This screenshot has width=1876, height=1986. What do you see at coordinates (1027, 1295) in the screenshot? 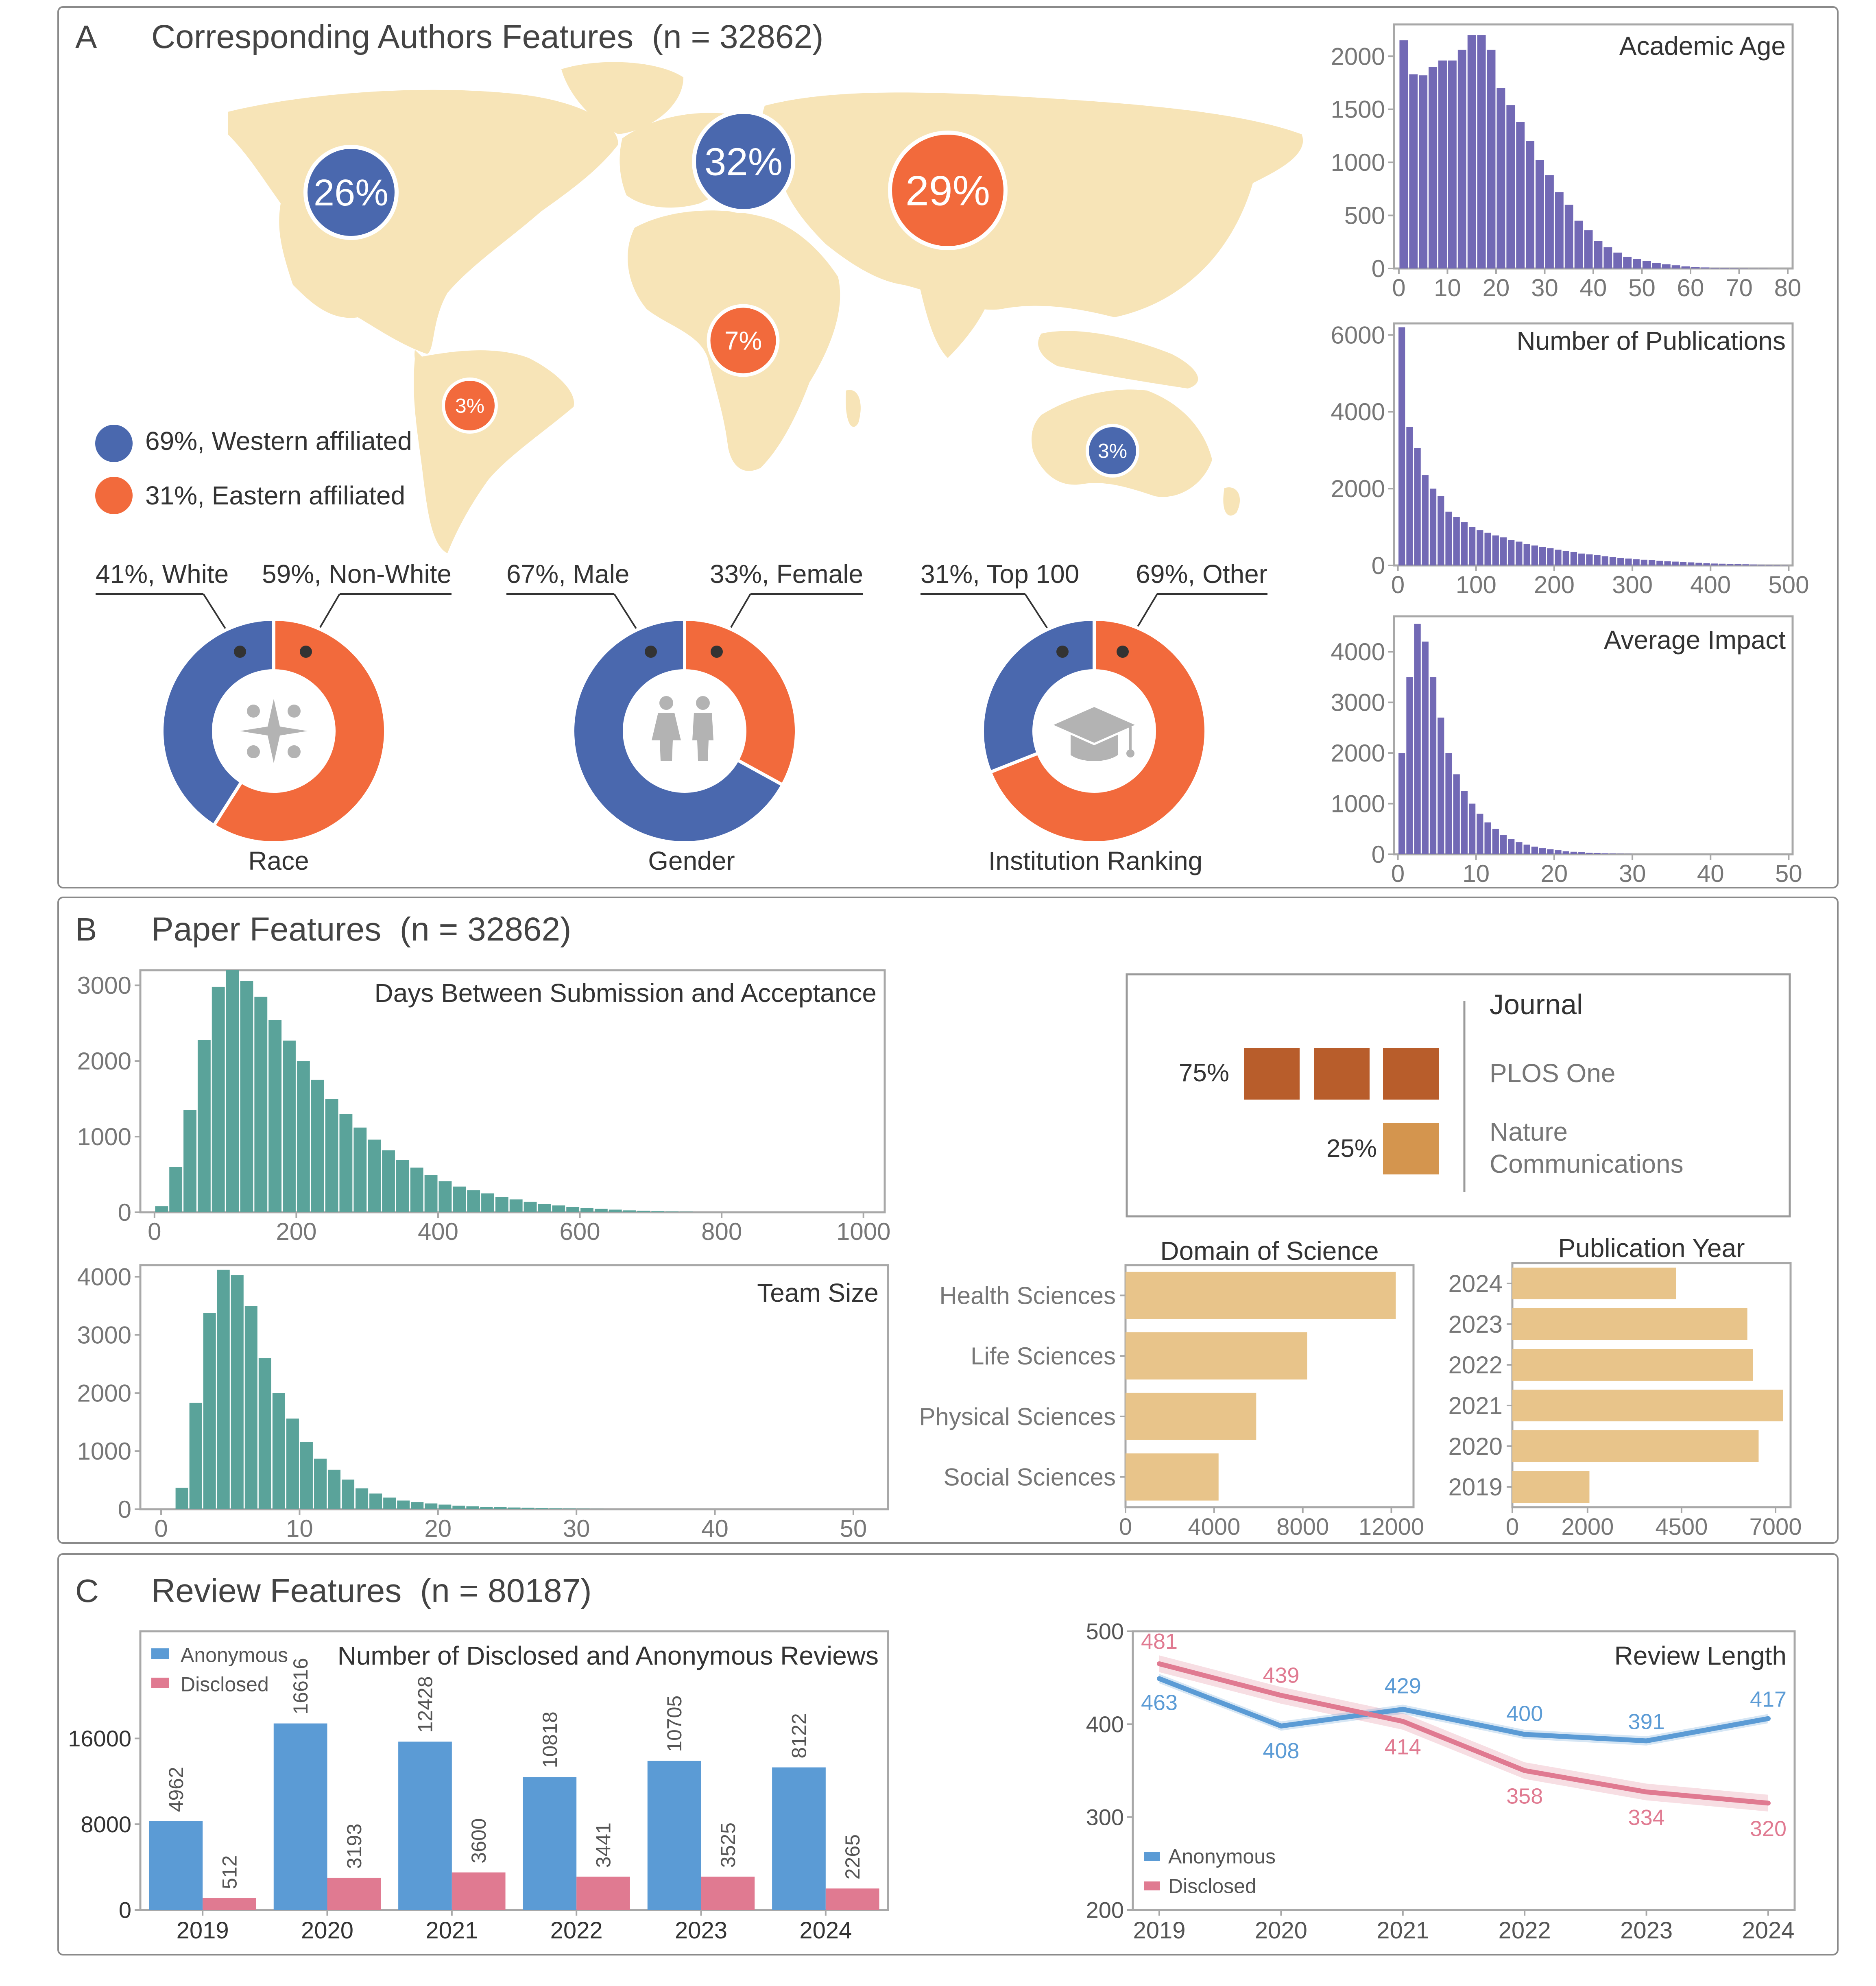
I see `category-label: Health Sciences` at bounding box center [1027, 1295].